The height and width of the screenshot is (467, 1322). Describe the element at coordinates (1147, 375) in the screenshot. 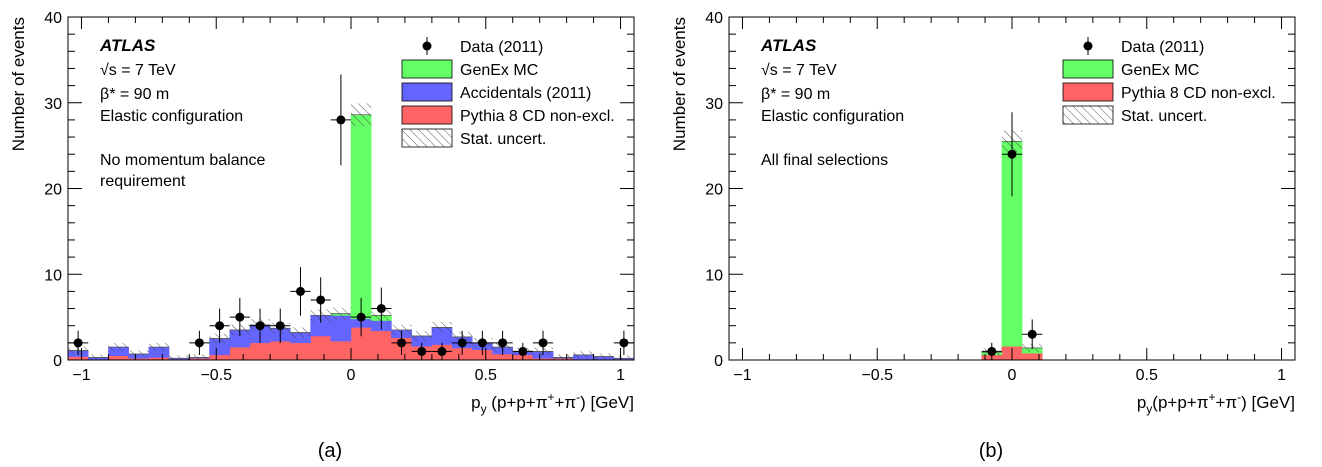

I see `x-tick-label: 0.5` at that location.